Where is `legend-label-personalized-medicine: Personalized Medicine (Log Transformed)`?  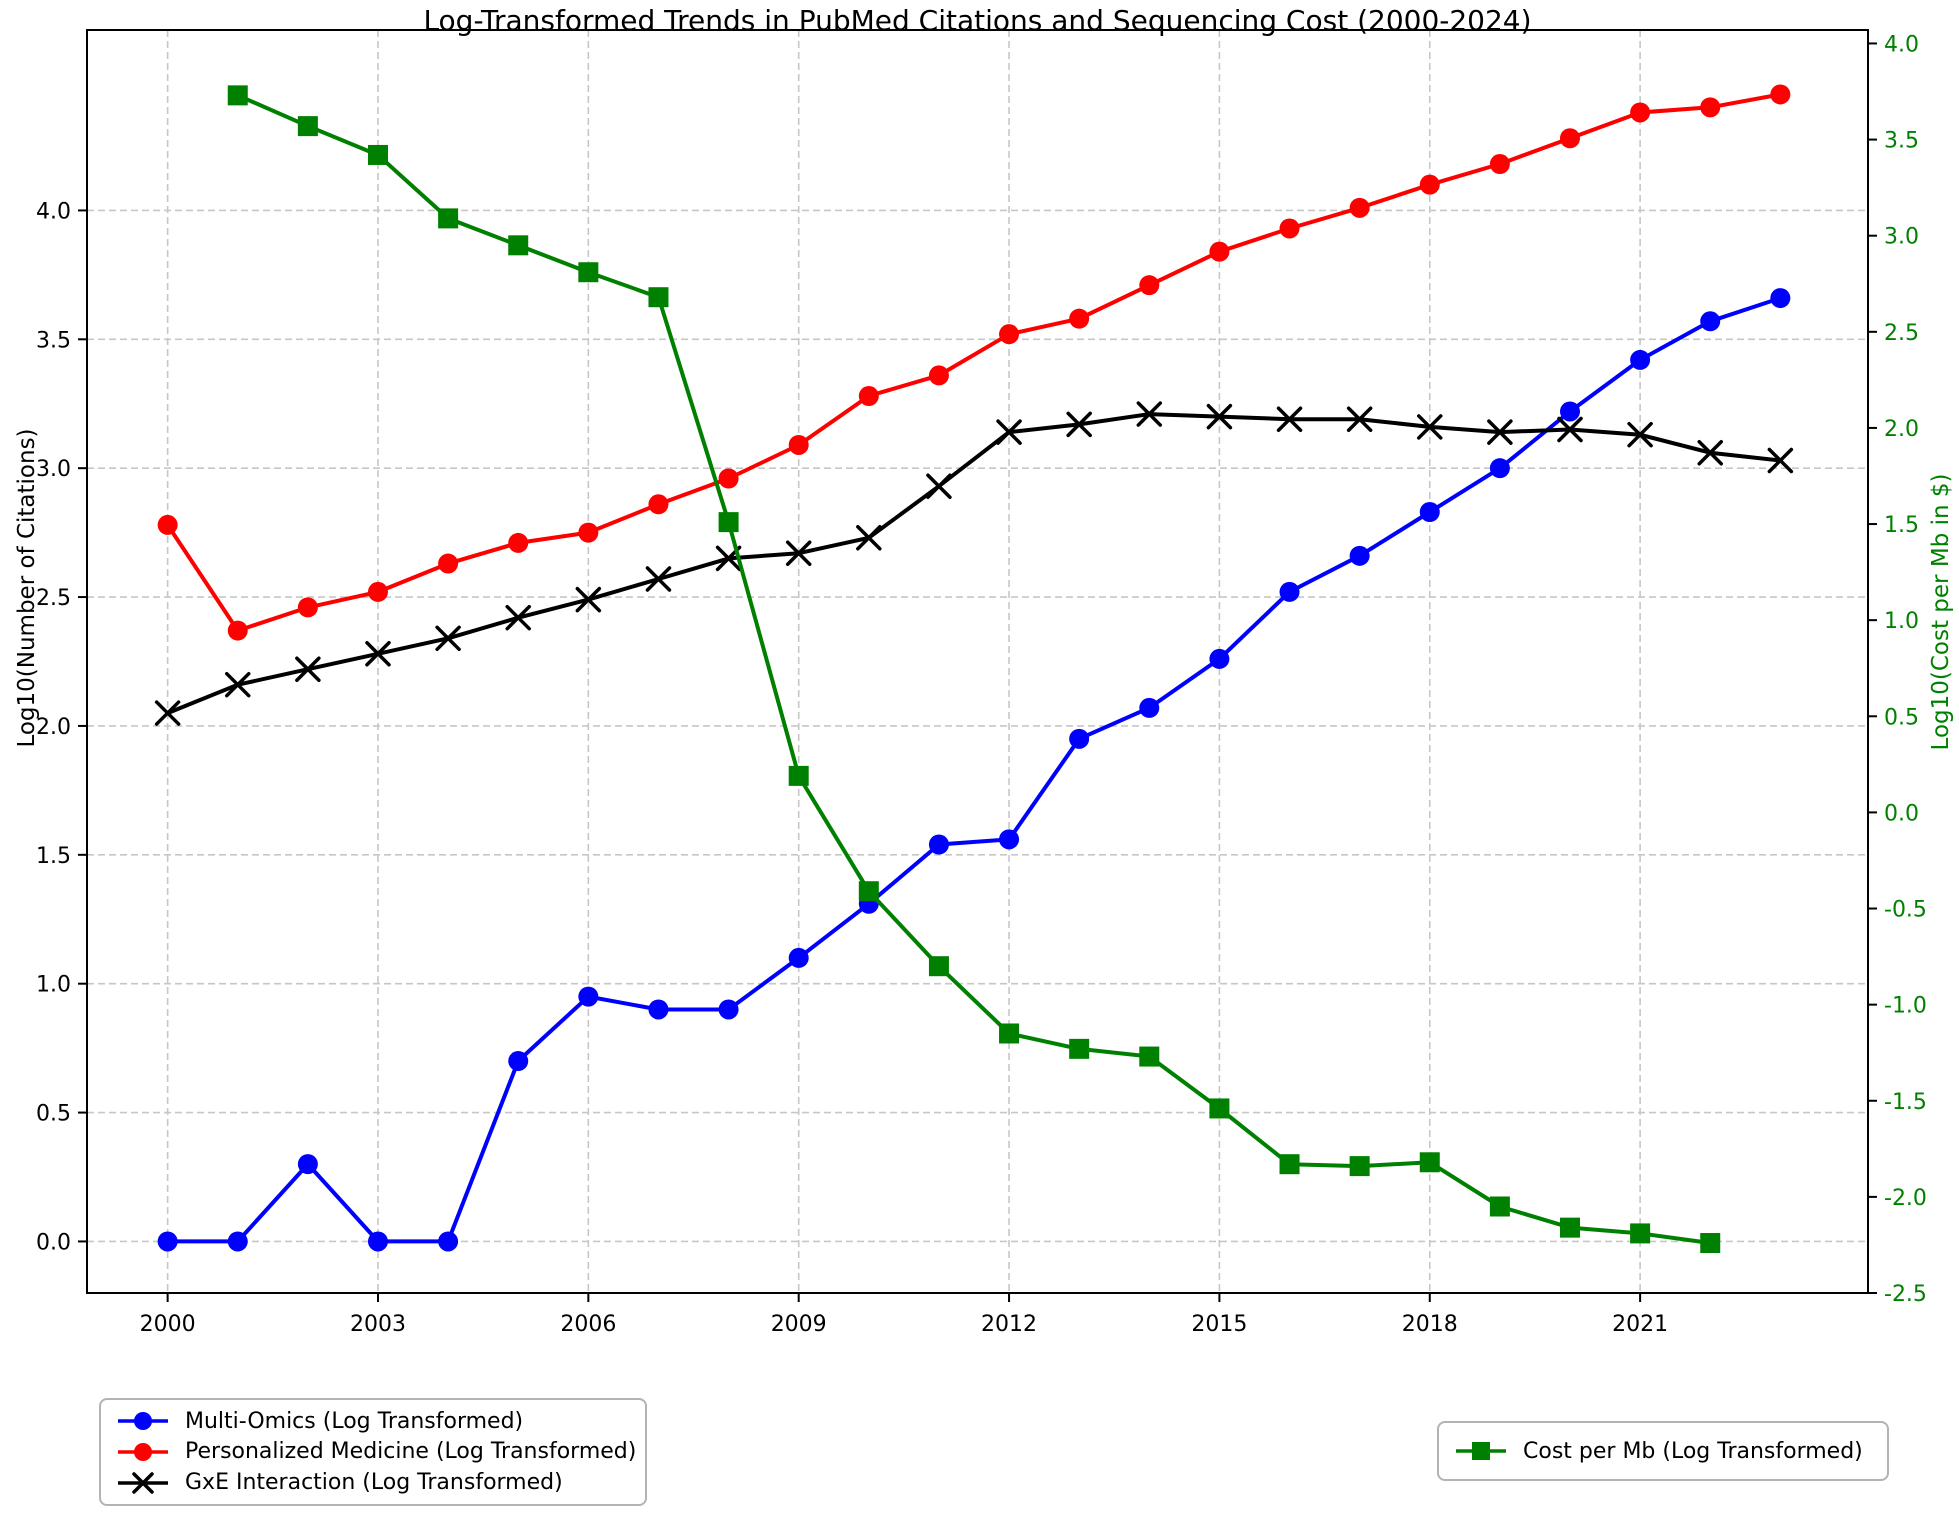 legend-label-personalized-medicine: Personalized Medicine (Log Transformed) is located at coordinates (411, 1452).